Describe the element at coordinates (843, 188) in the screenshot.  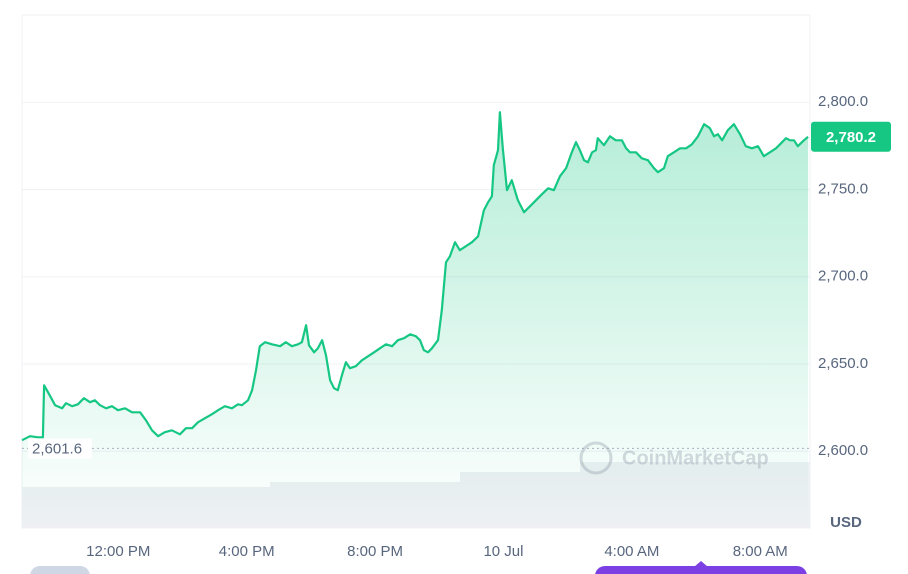
I see `y-tick-label: 2,750.0` at that location.